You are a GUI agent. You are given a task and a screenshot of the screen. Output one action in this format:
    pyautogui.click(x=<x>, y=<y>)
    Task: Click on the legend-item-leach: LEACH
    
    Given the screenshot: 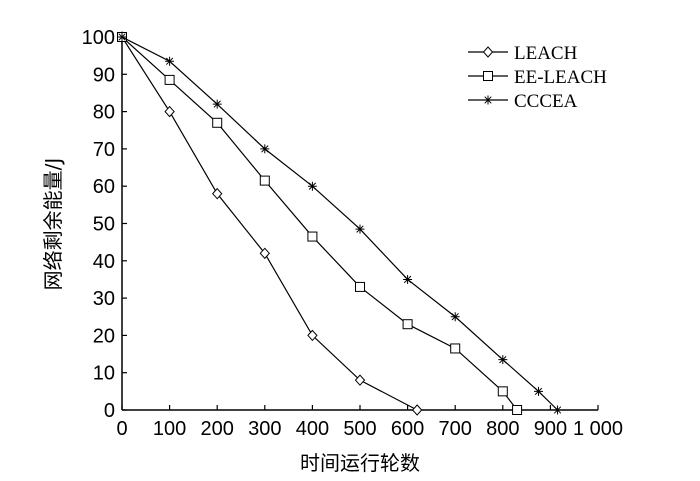 What is the action you would take?
    pyautogui.click(x=523, y=53)
    